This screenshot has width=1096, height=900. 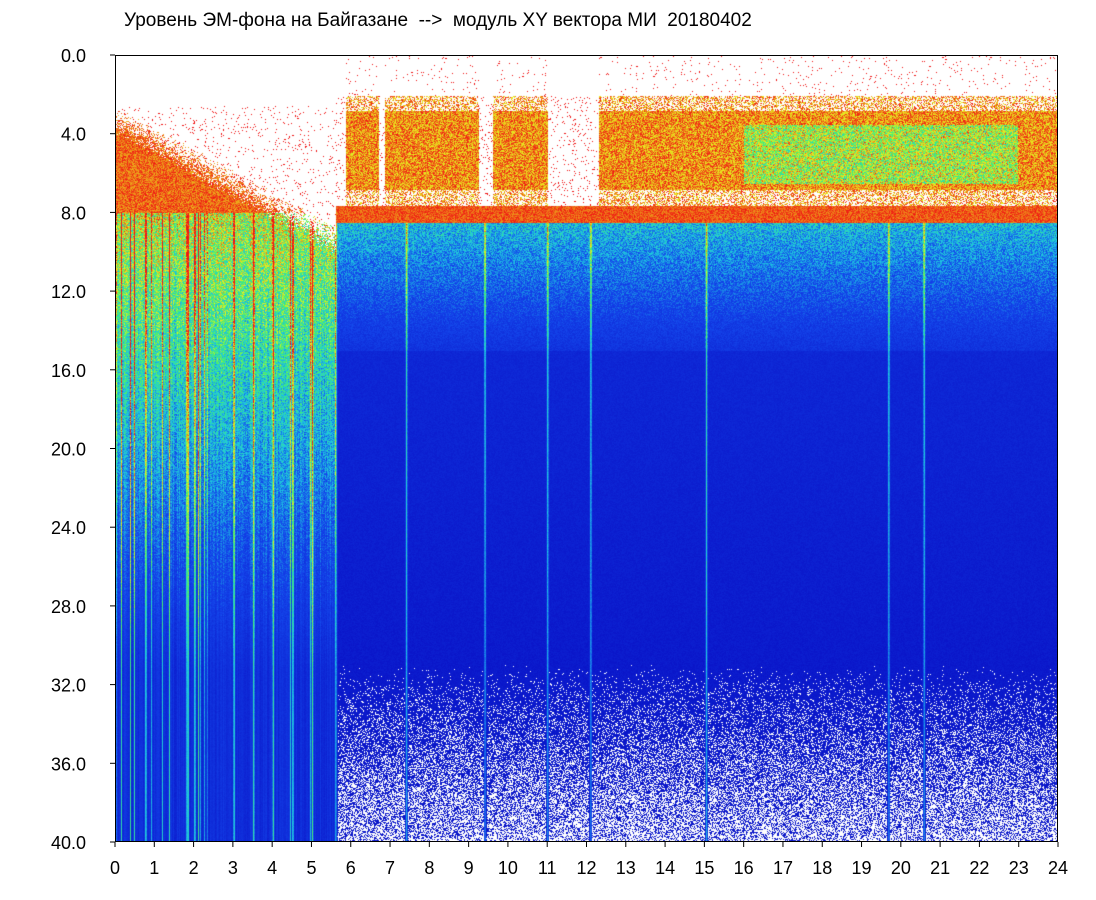 I want to click on x-tick-label: 15, so click(x=704, y=868).